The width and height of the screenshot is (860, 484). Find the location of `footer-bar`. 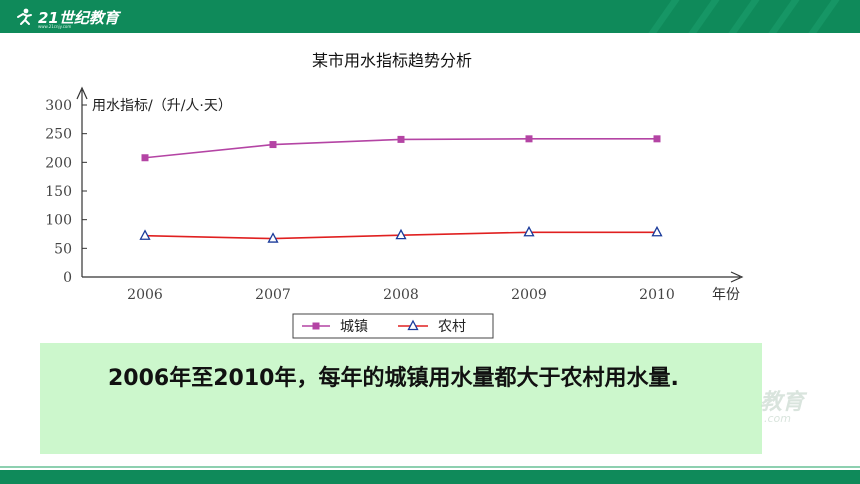

footer-bar is located at coordinates (430, 477).